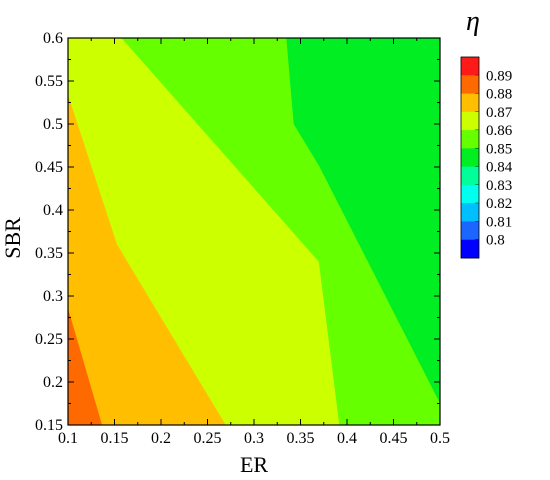 This screenshot has height=480, width=550. I want to click on x-tick-label: 0.1, so click(68, 438).